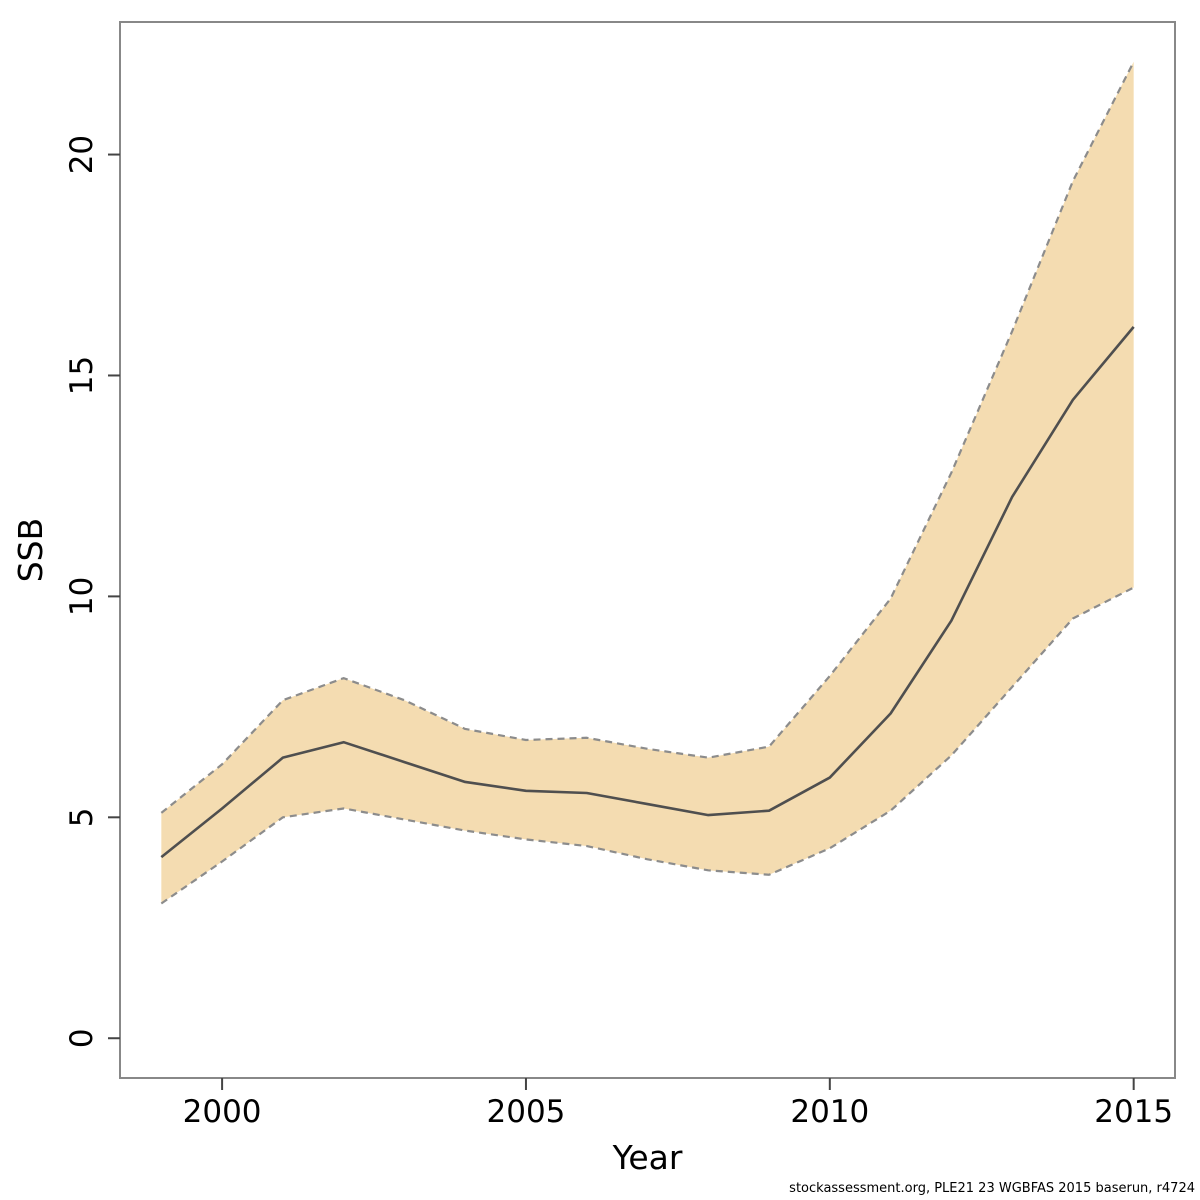 The image size is (1200, 1200). I want to click on y-tick-label: 0, so click(82, 1038).